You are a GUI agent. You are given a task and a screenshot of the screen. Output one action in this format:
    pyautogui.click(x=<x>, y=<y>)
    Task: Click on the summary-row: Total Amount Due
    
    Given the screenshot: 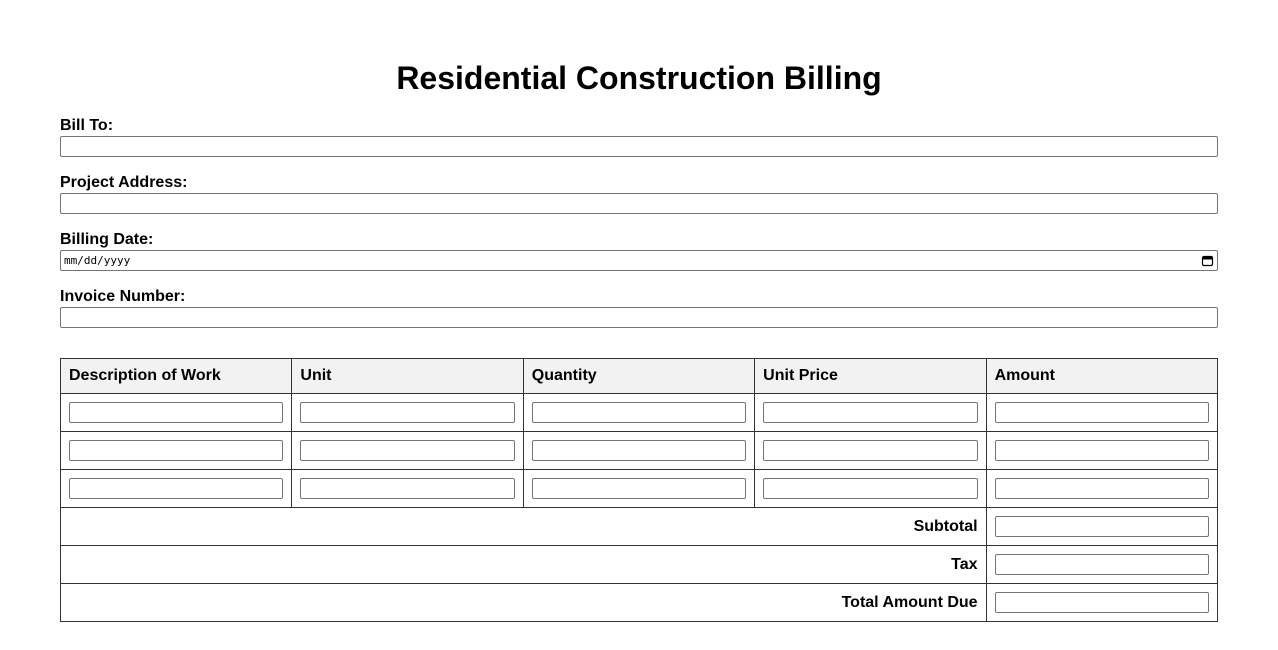 What is the action you would take?
    pyautogui.click(x=639, y=602)
    